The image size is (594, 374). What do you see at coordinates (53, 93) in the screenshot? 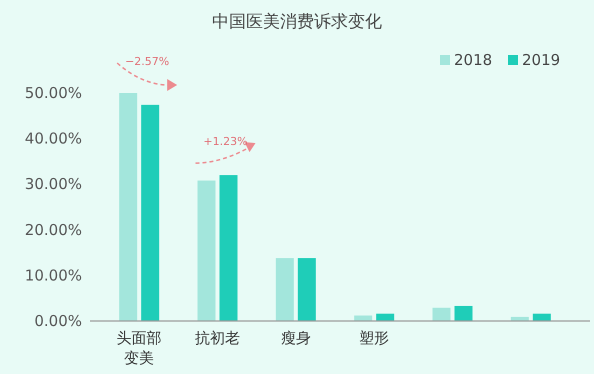
I see `y-tick-label: 50.00%` at bounding box center [53, 93].